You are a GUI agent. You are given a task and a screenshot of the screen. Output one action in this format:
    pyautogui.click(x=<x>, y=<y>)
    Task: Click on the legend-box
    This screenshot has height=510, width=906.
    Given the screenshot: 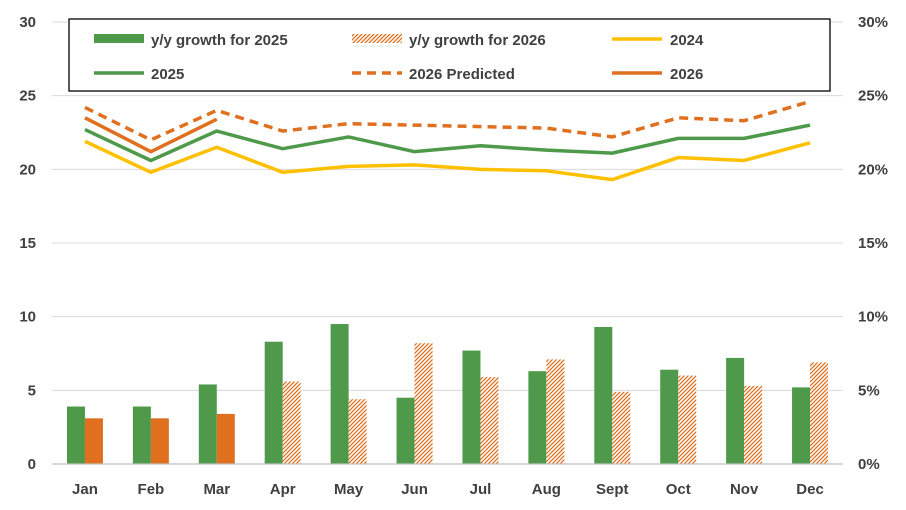 What is the action you would take?
    pyautogui.click(x=449, y=55)
    